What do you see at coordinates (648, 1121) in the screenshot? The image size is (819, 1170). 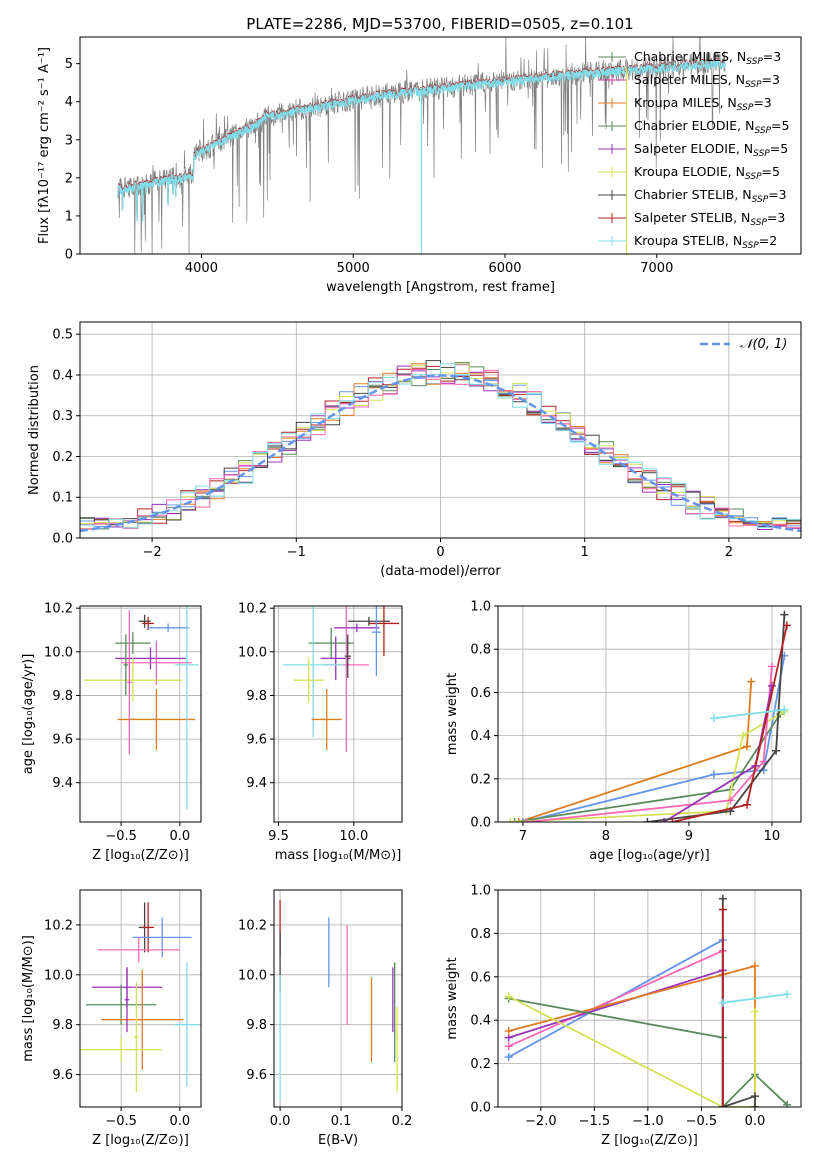 I see `x-tick-label: −1.0` at bounding box center [648, 1121].